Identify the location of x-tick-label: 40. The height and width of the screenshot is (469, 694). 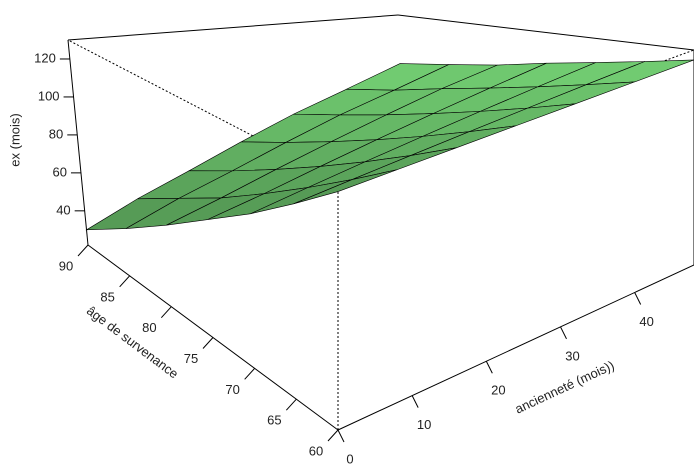
(646, 321).